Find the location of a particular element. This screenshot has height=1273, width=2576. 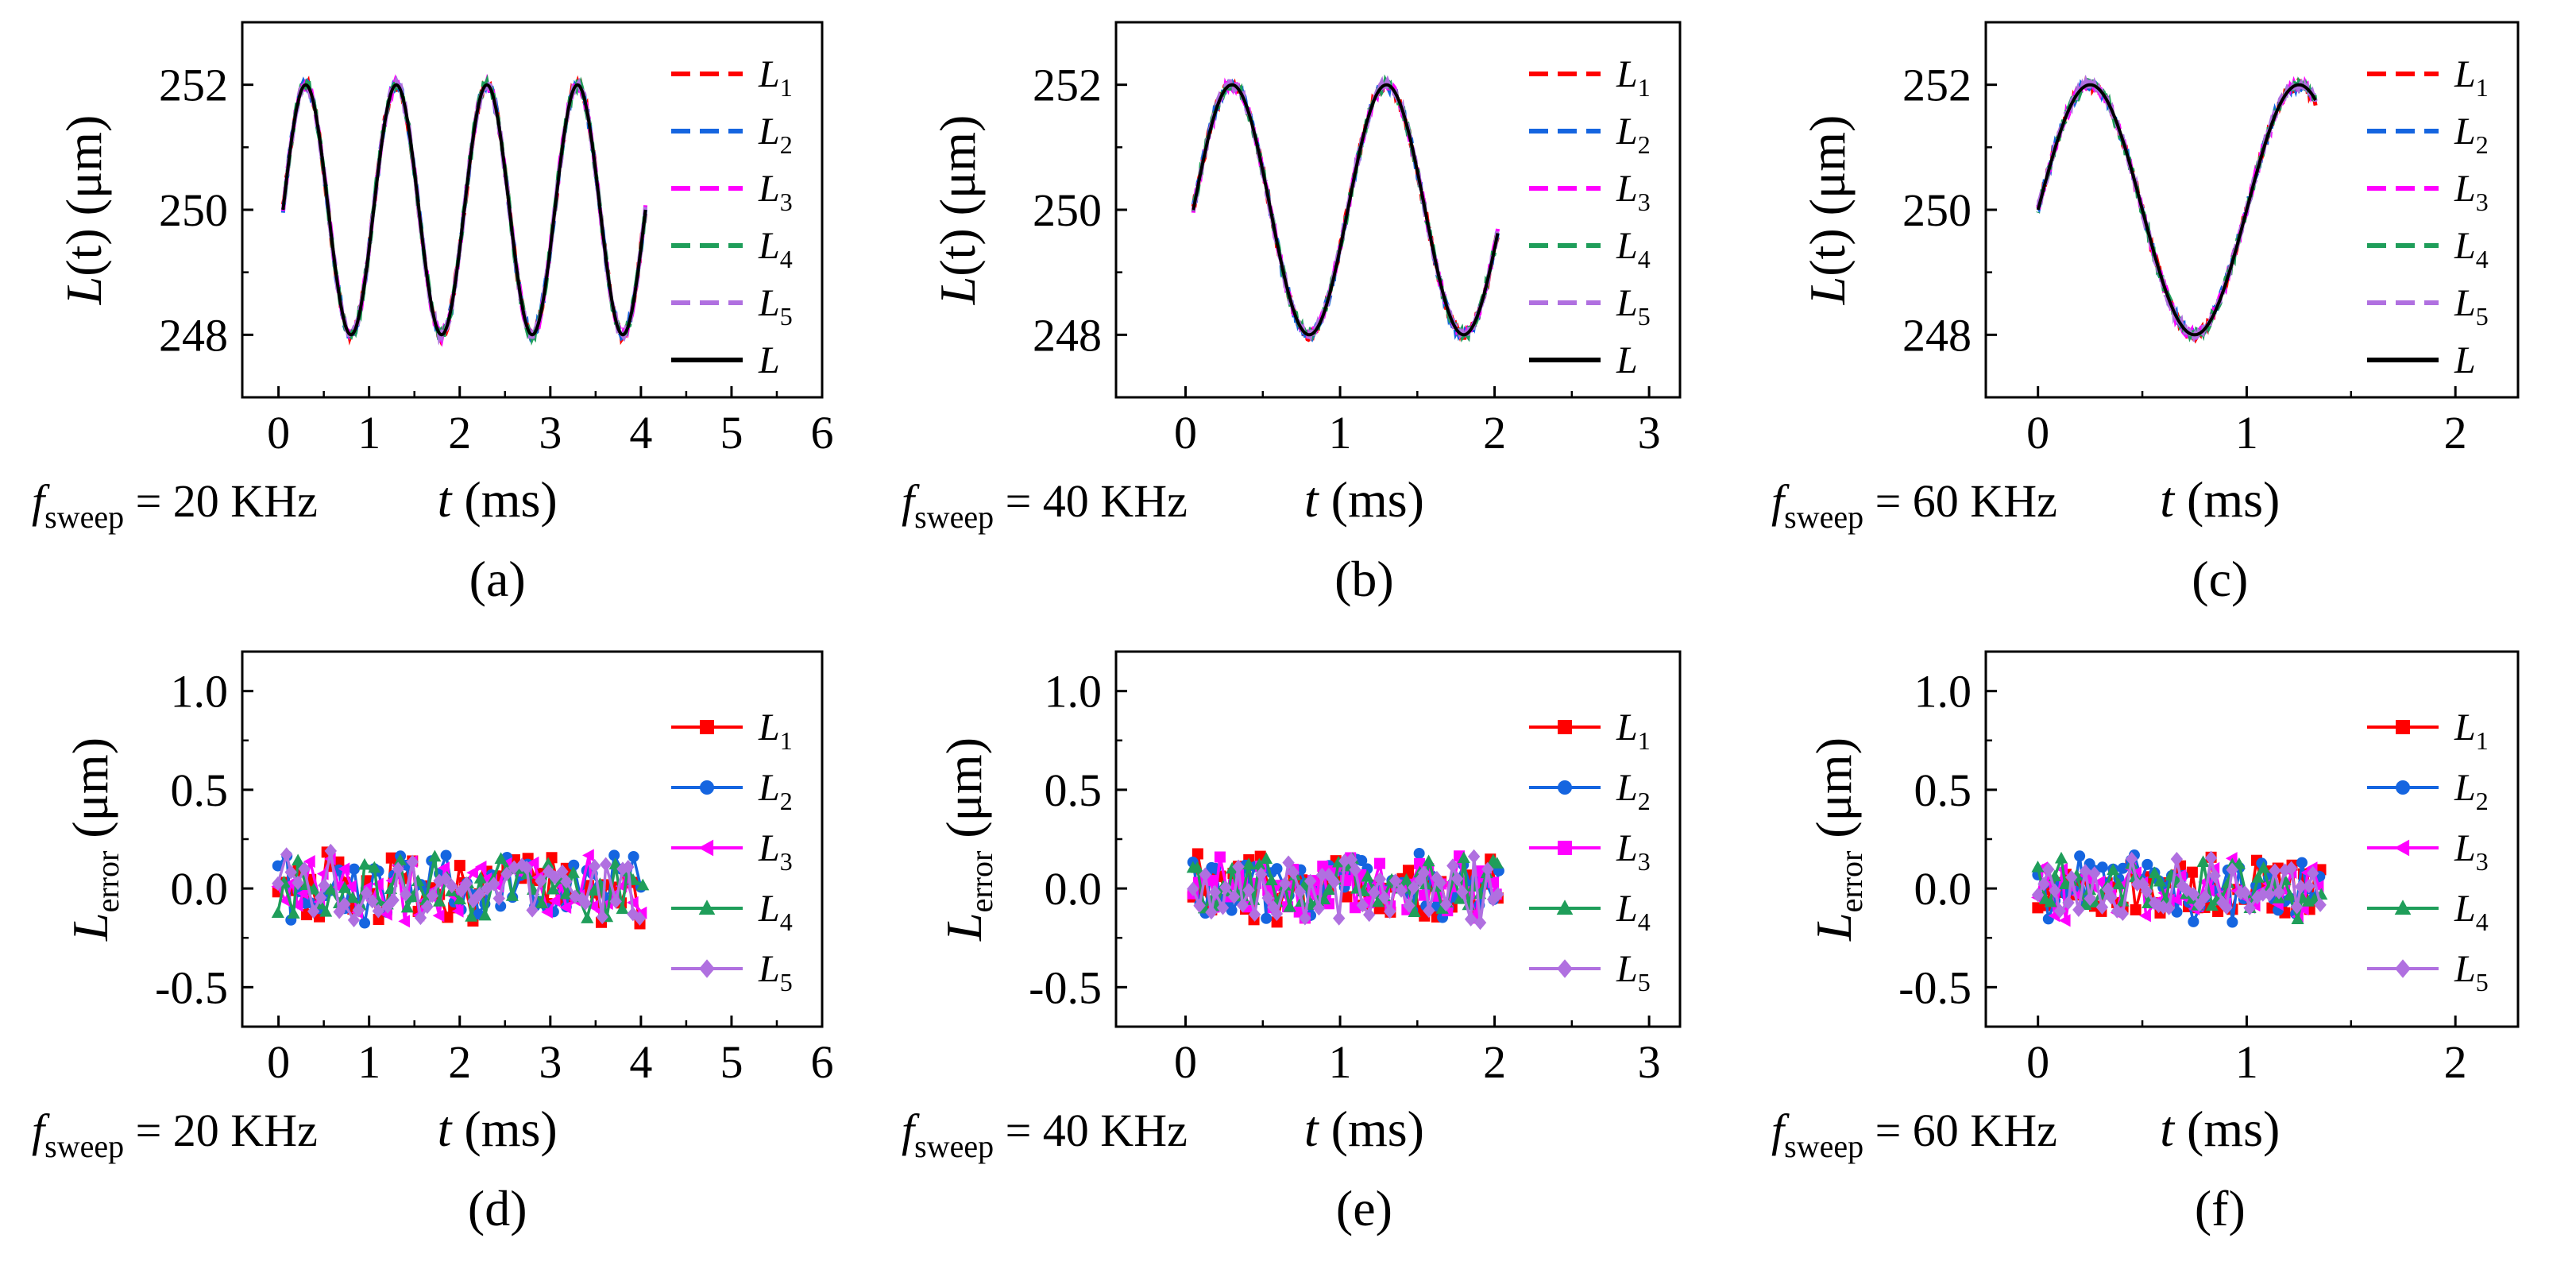

y-tick-label: 0.0 is located at coordinates (200, 889).